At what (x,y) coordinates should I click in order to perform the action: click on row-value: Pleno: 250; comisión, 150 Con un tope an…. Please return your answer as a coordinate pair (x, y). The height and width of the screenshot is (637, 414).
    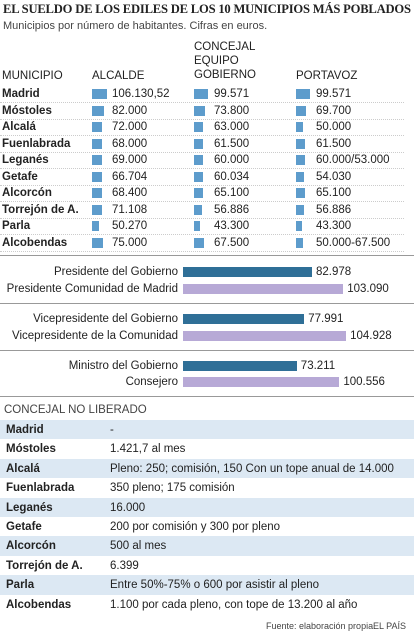
    Looking at the image, I should click on (252, 468).